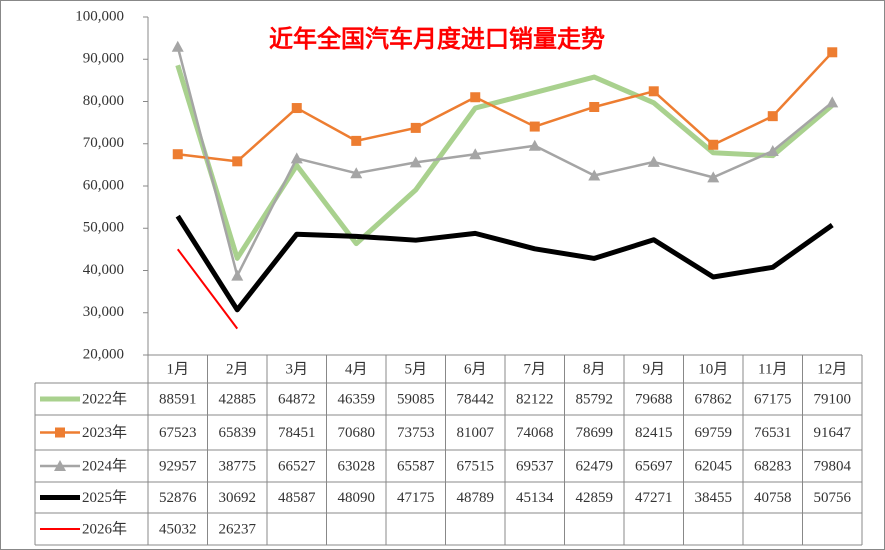 This screenshot has height=550, width=885. Describe the element at coordinates (238, 498) in the screenshot. I see `table-cell: 30692` at that location.